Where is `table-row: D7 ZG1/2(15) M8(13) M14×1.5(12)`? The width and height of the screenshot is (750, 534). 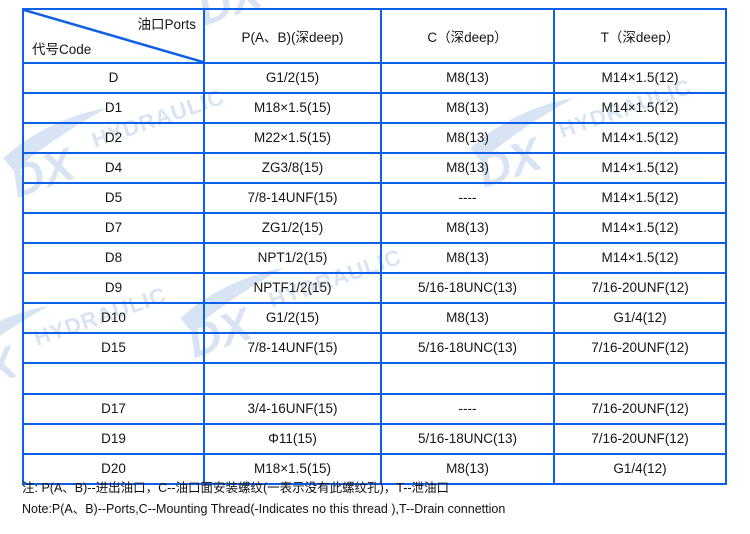
table-row: D7 ZG1/2(15) M8(13) M14×1.5(12) is located at coordinates (374, 228).